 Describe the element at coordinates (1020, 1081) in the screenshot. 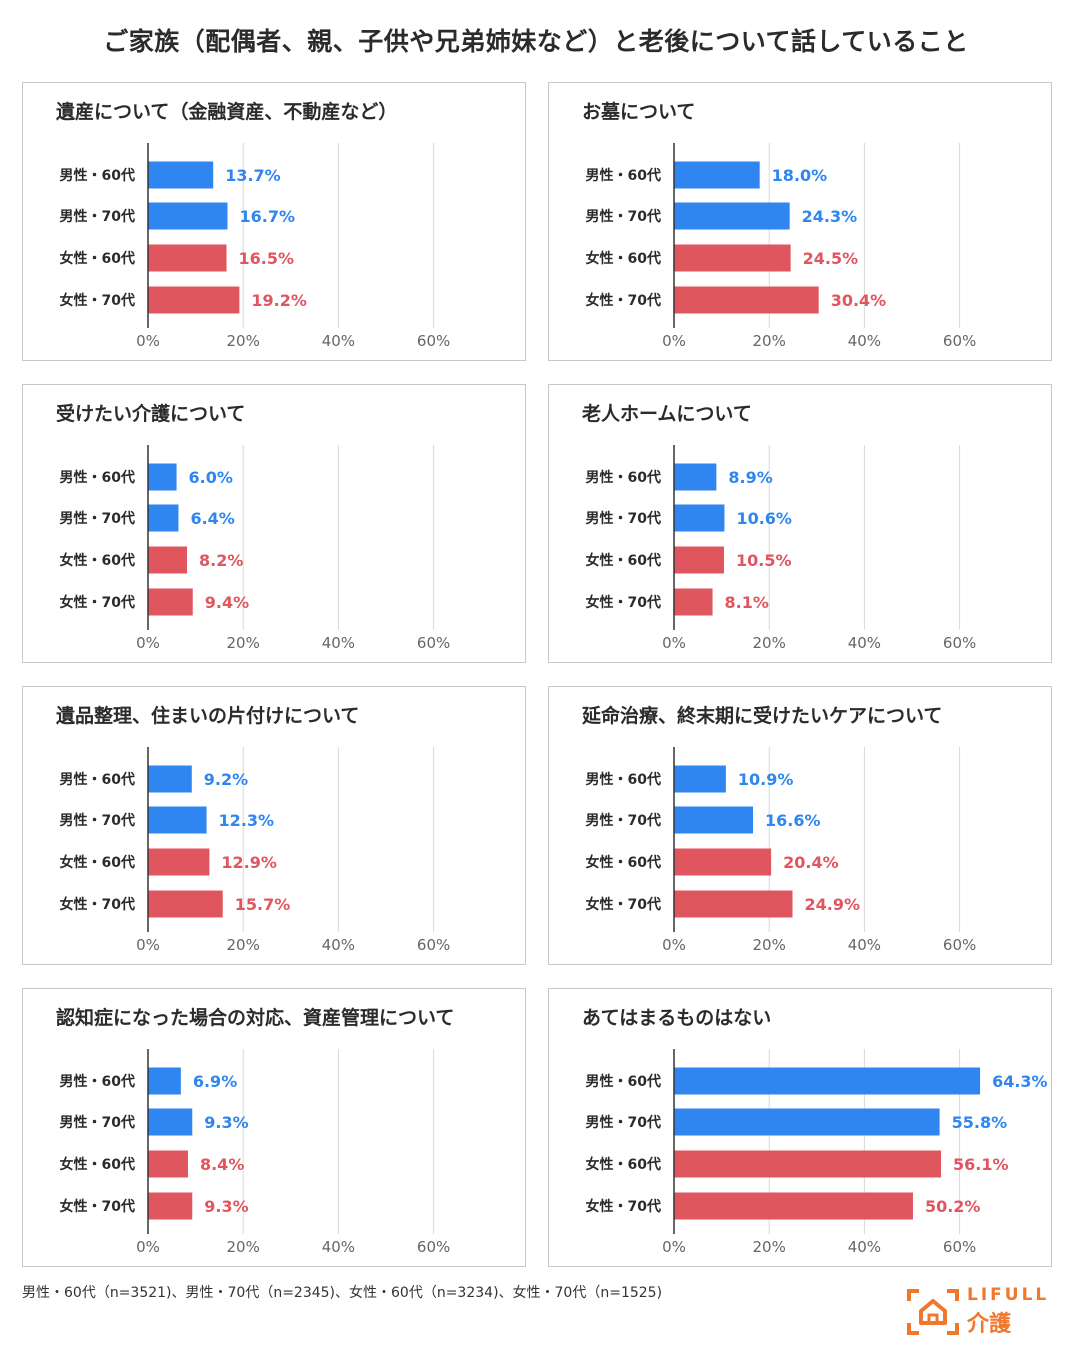

I see `data-label: 64.3%` at that location.